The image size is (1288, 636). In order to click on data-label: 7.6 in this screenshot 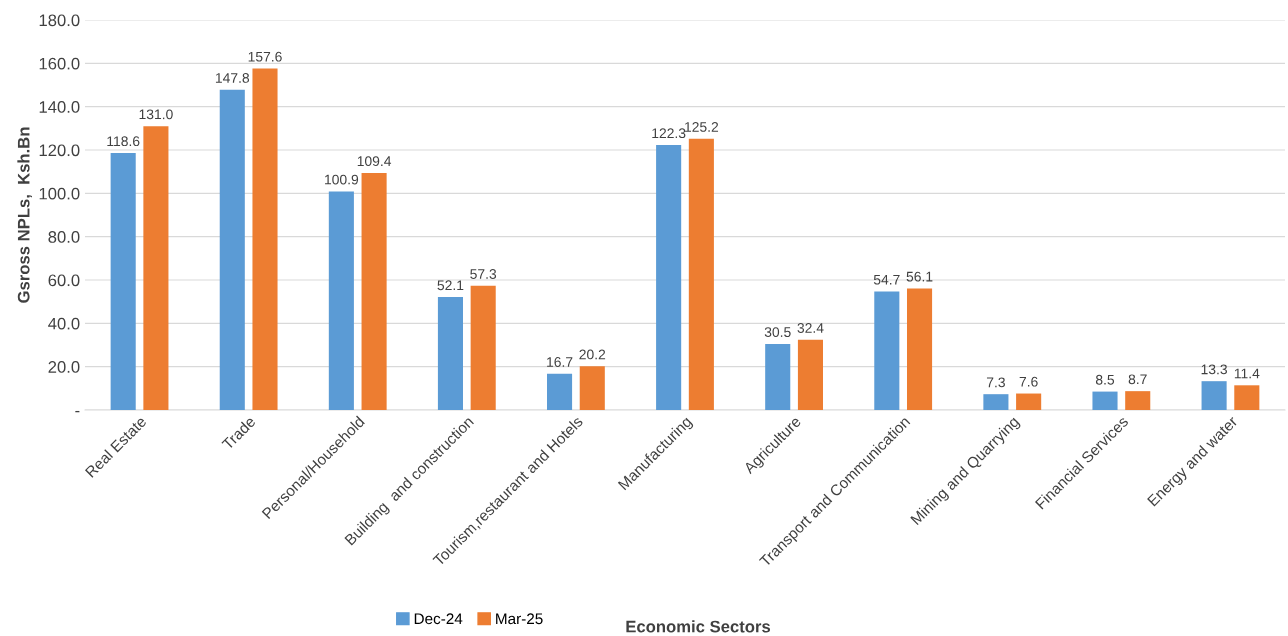, I will do `click(1028, 381)`.